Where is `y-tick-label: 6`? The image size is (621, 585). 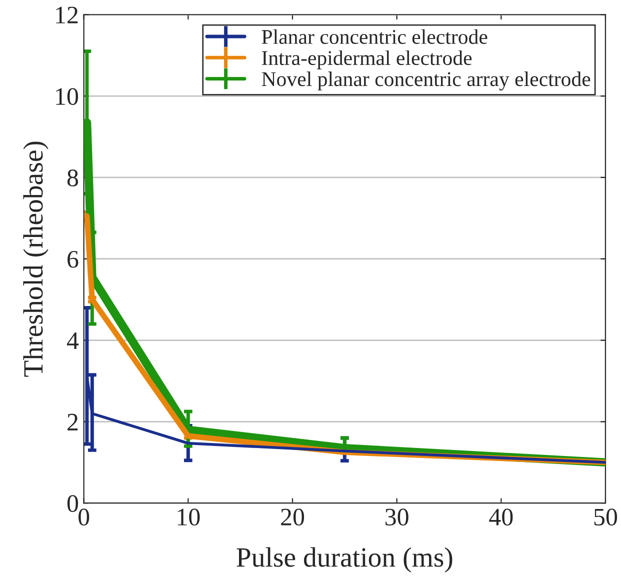 y-tick-label: 6 is located at coordinates (73, 259).